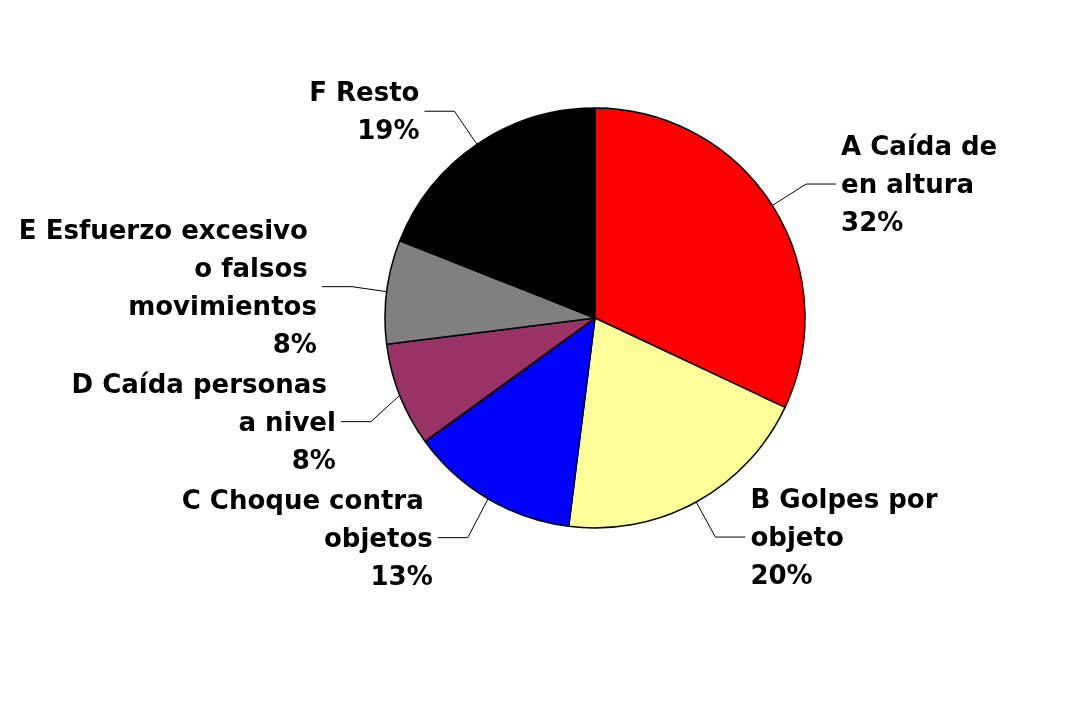 The width and height of the screenshot is (1070, 708). What do you see at coordinates (388, 130) in the screenshot?
I see `data-label: 19%` at bounding box center [388, 130].